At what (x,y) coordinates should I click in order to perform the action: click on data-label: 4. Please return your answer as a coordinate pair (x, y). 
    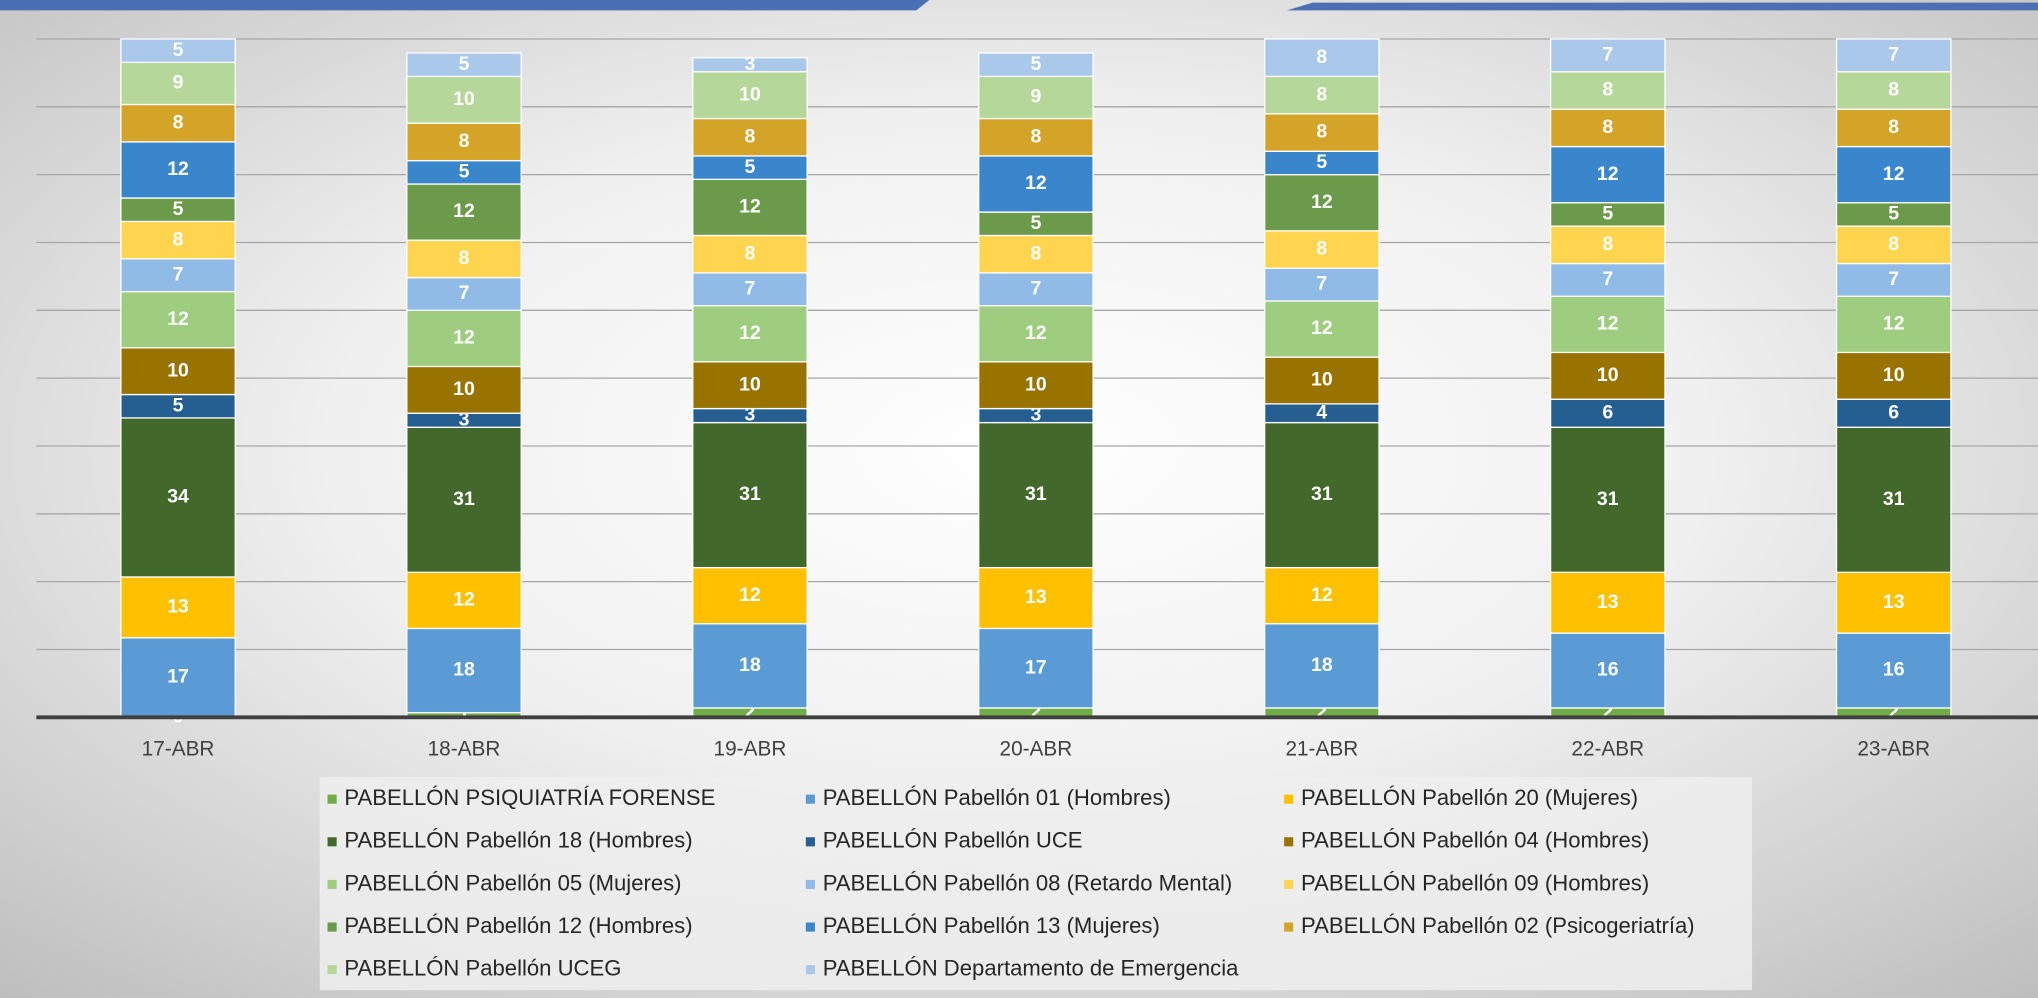
    Looking at the image, I should click on (1321, 412).